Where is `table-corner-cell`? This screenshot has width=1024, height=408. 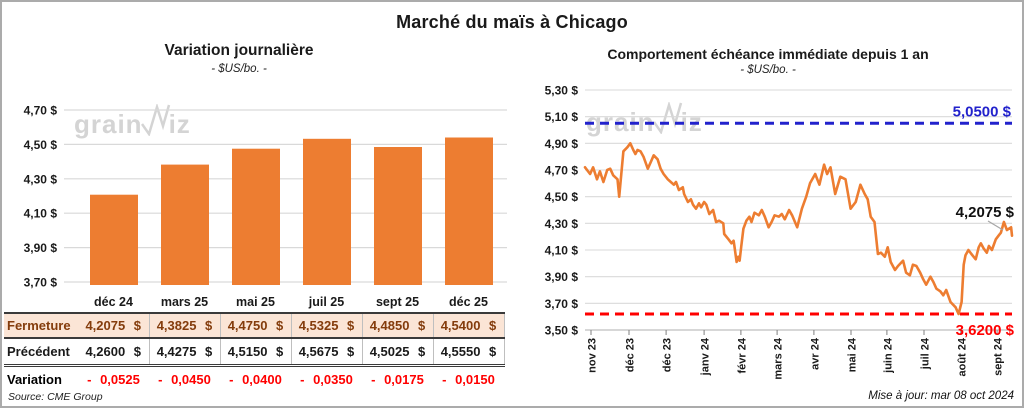 table-corner-cell is located at coordinates (41, 302).